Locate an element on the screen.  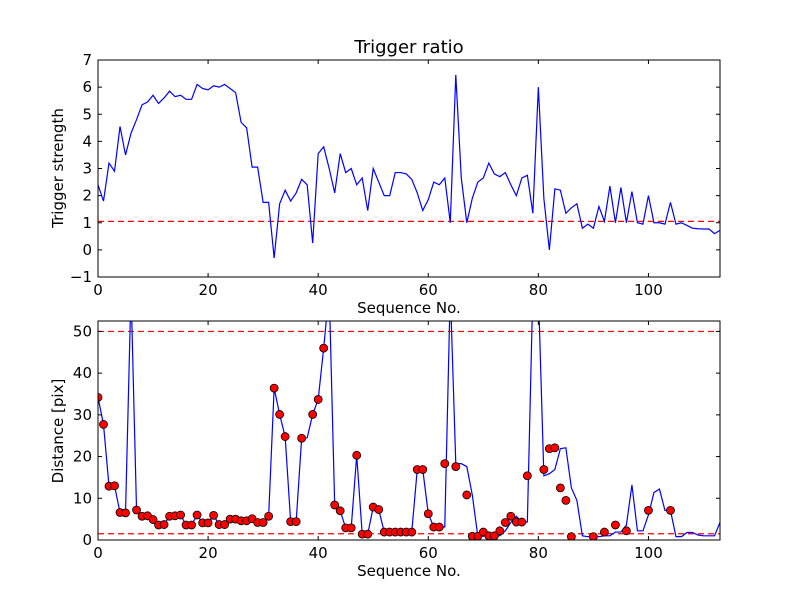
bottom-x-tick-label: 20 is located at coordinates (208, 553).